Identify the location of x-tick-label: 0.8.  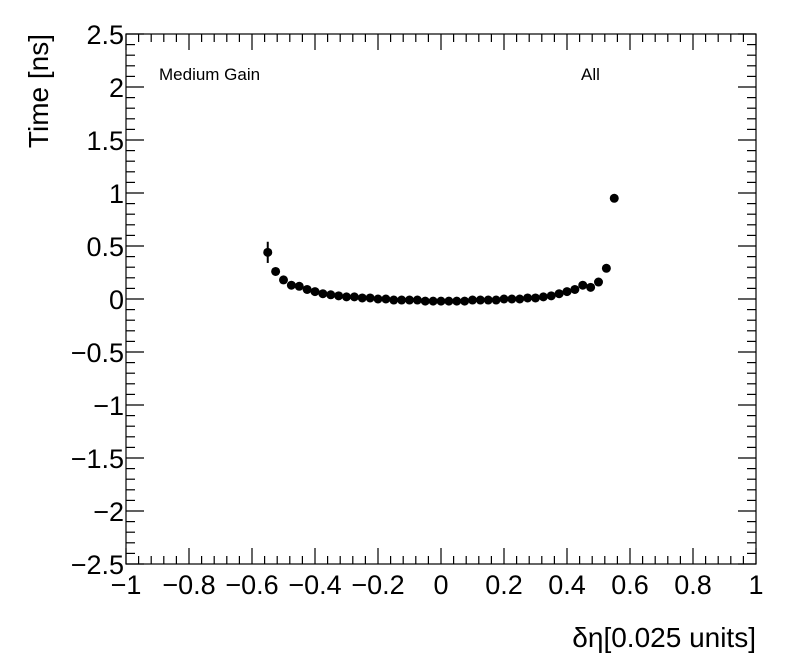
(693, 585).